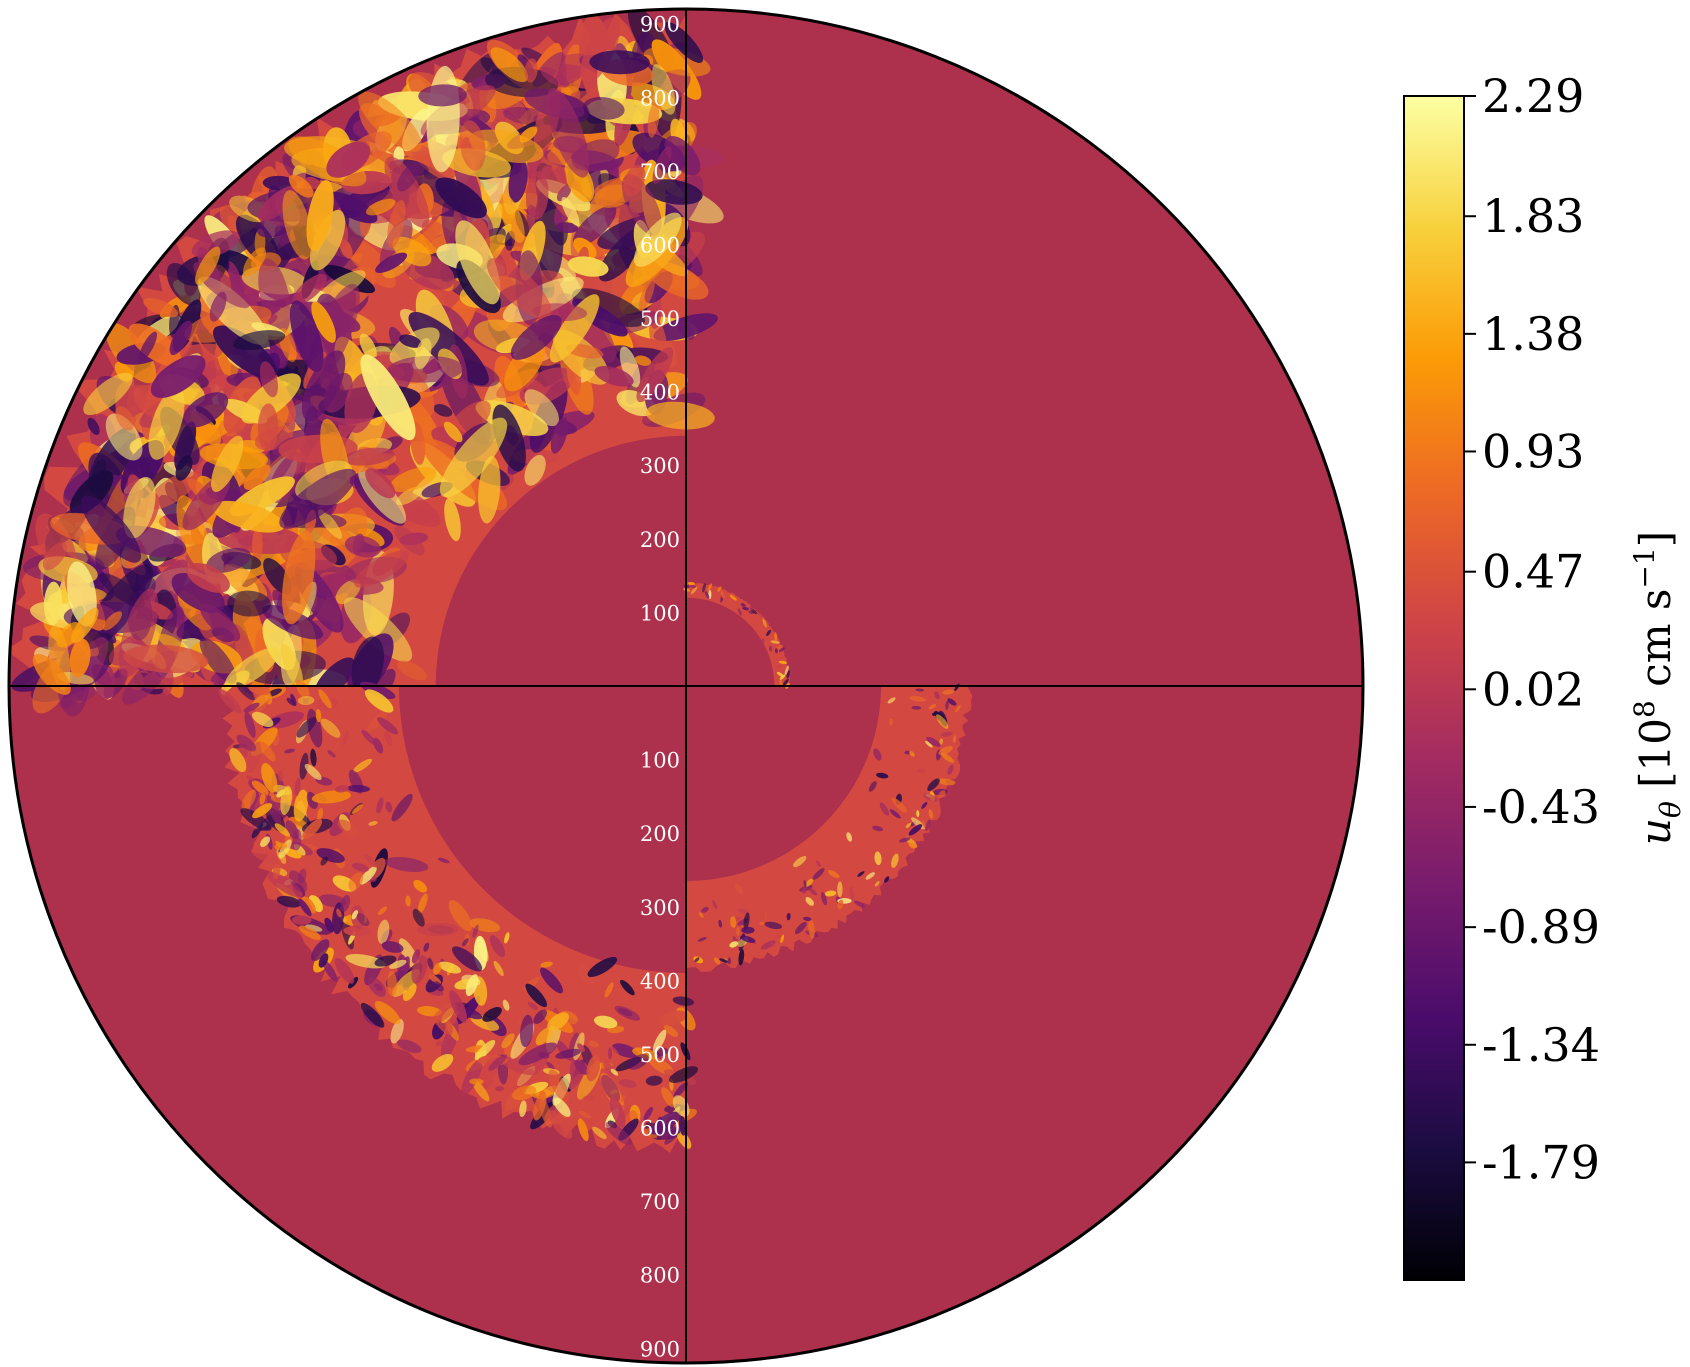 This screenshot has width=1690, height=1367. Describe the element at coordinates (660, 1202) in the screenshot. I see `radial-tick-lower: 700` at that location.